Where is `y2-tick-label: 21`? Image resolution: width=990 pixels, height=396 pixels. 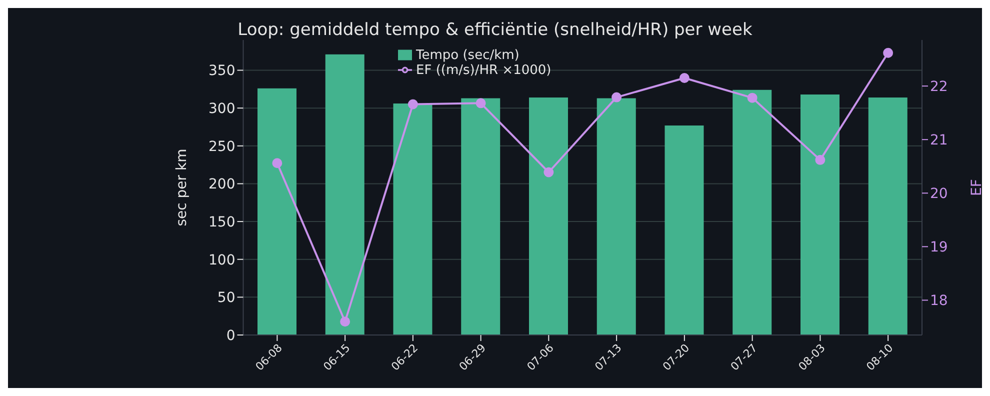
y2-tick-label: 21 is located at coordinates (939, 140).